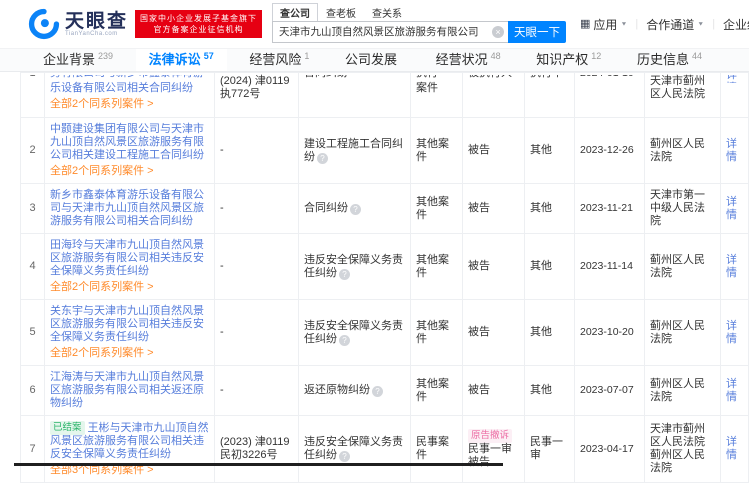 This screenshot has width=749, height=483. I want to click on menu-enterprise-products-label: 企业级产品, so click(736, 24).